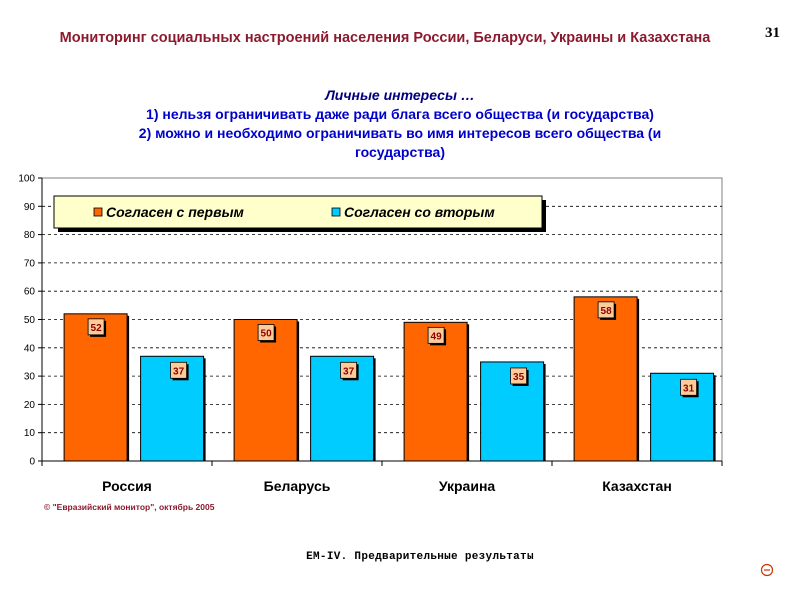 The height and width of the screenshot is (600, 800). What do you see at coordinates (30, 263) in the screenshot?
I see `y-tick-label: 70` at bounding box center [30, 263].